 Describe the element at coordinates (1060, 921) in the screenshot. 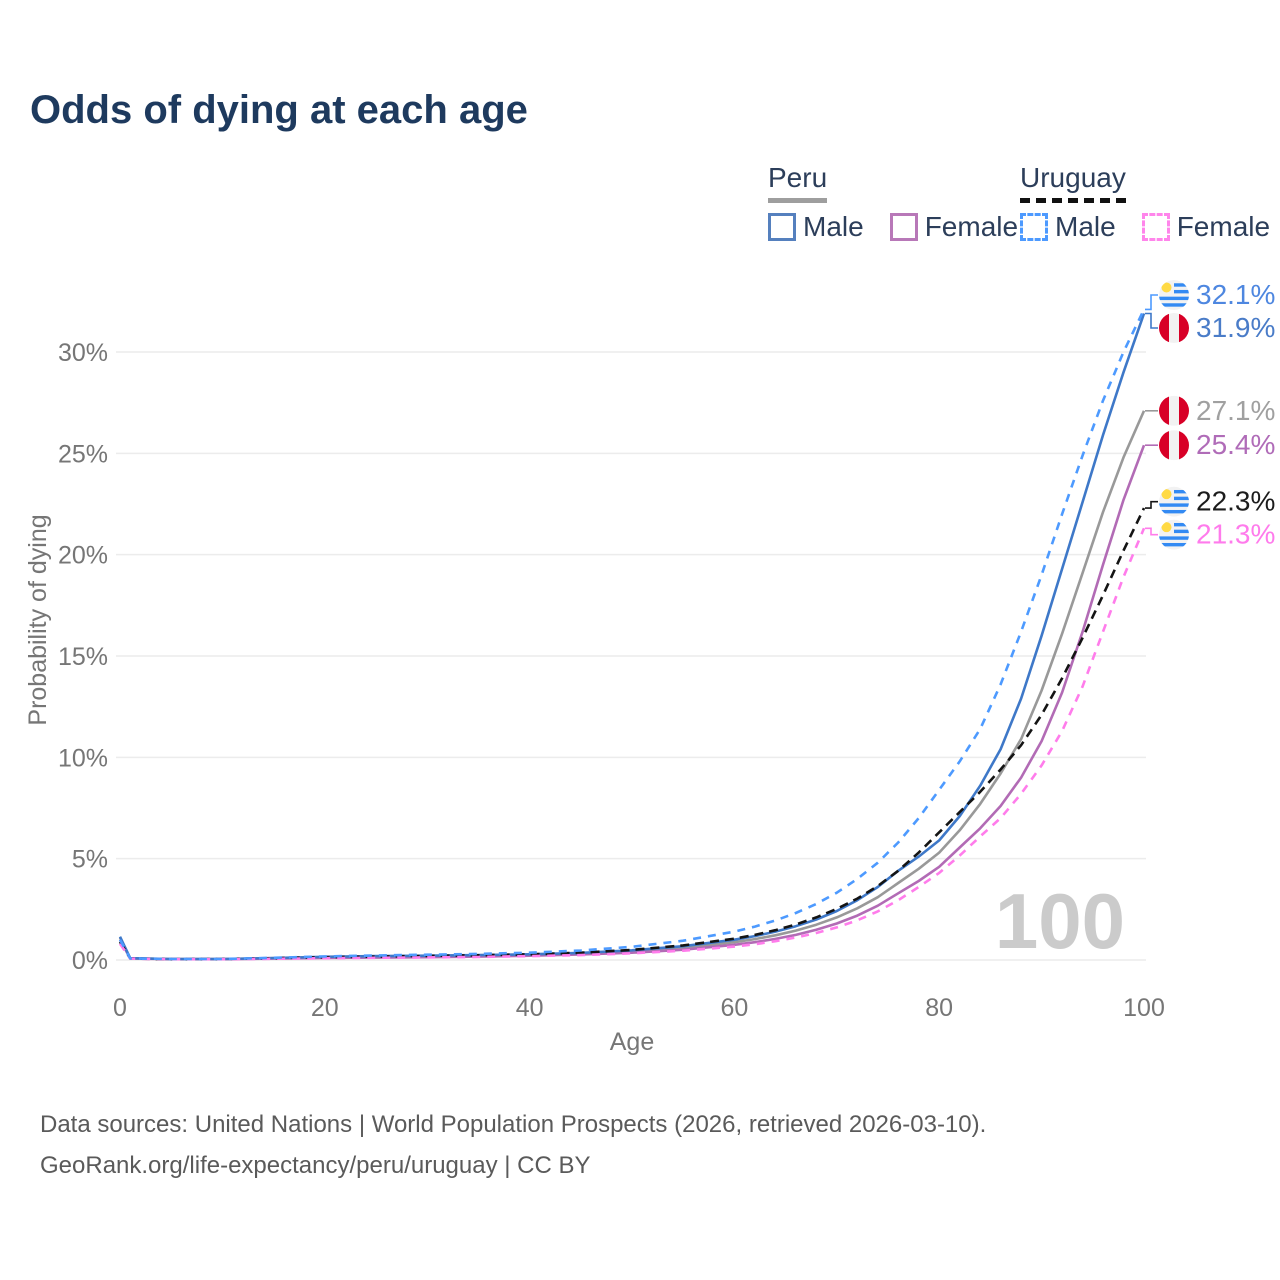

I see `hover-age-watermark: 100` at that location.